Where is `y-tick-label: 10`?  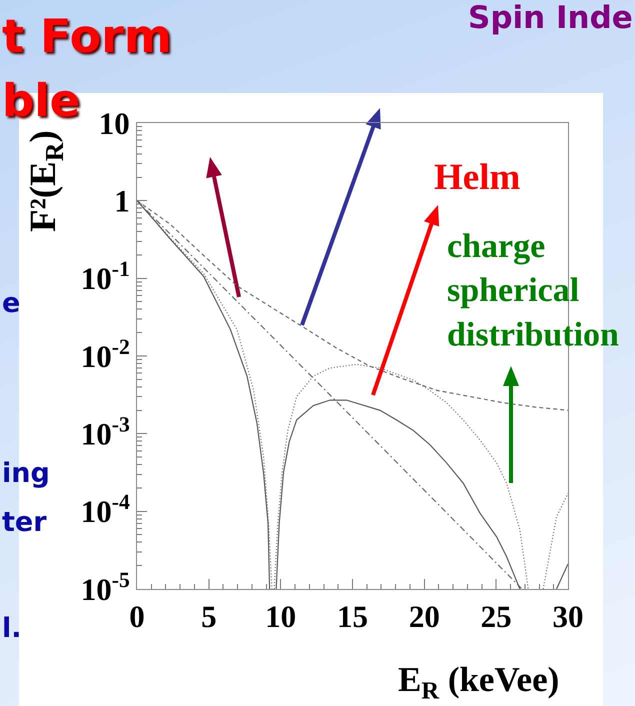 y-tick-label: 10 is located at coordinates (114, 123).